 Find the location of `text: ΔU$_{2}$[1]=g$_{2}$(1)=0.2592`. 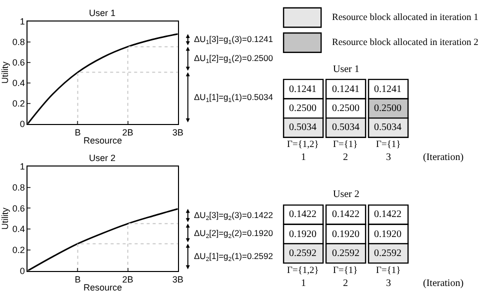

text: ΔU$_{2}$[1]=g$_{2}$(1)=0.2592 is located at coordinates (234, 257).